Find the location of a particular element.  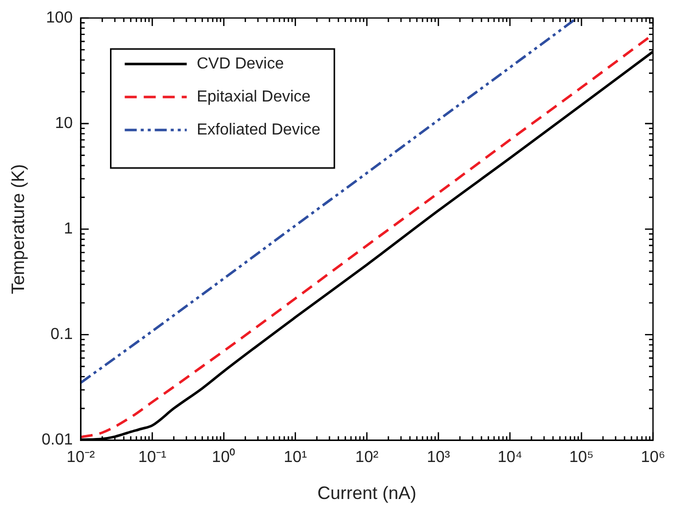

x-tick-label: 10¹ is located at coordinates (295, 457).